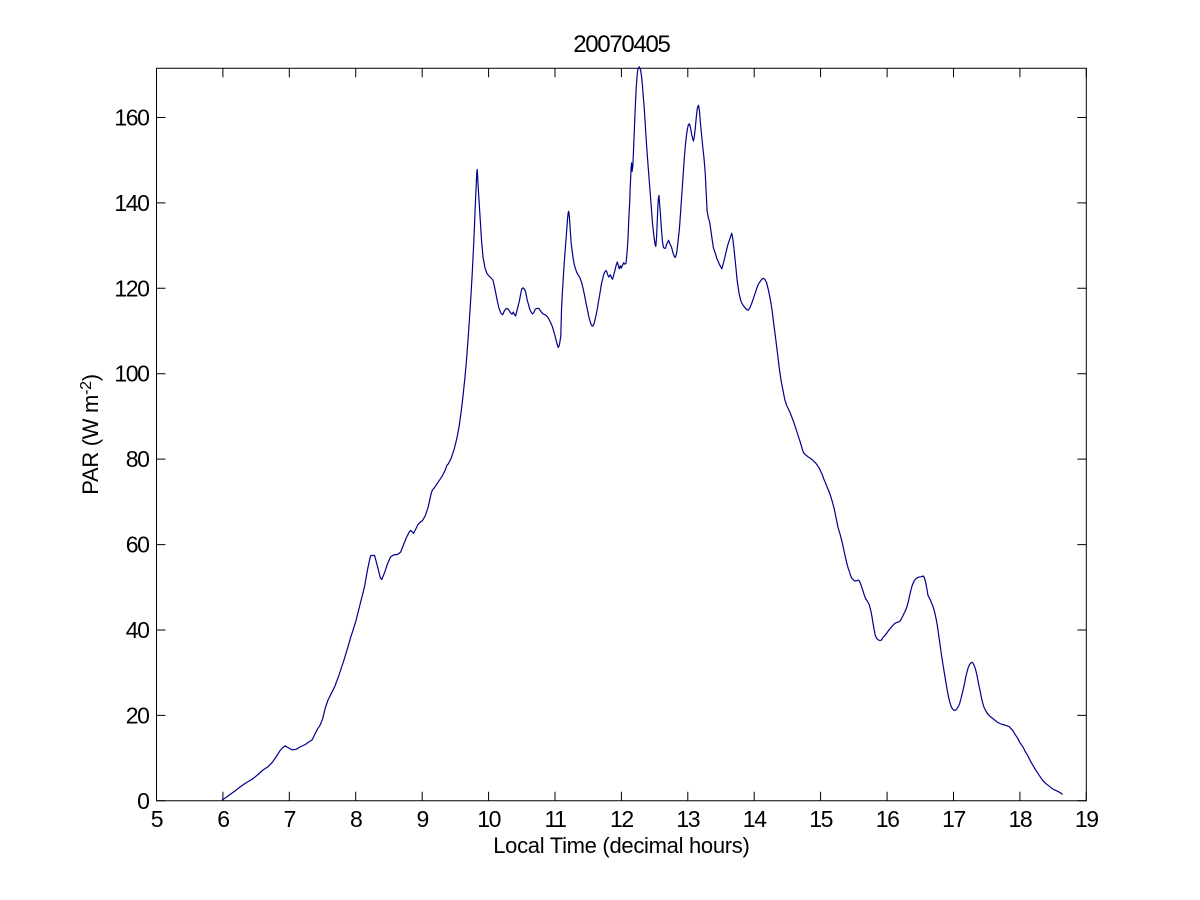 The width and height of the screenshot is (1200, 900). What do you see at coordinates (422, 819) in the screenshot?
I see `svg-text: 9` at bounding box center [422, 819].